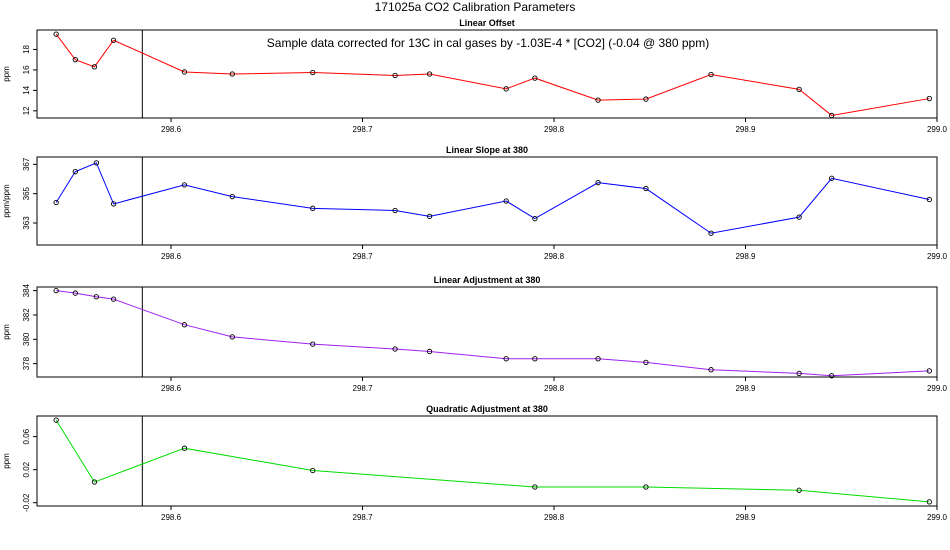 The height and width of the screenshot is (550, 950). Describe the element at coordinates (475, 7) in the screenshot. I see `figure-title: 171025a CO2 Calibration Parameters` at that location.